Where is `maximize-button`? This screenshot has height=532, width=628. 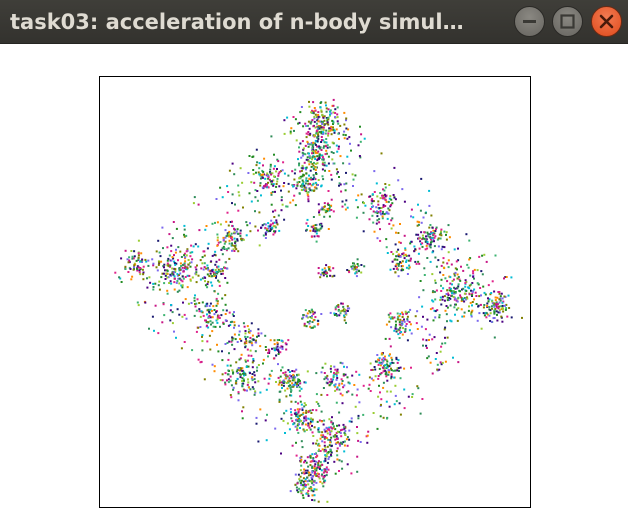
maximize-button is located at coordinates (567, 21).